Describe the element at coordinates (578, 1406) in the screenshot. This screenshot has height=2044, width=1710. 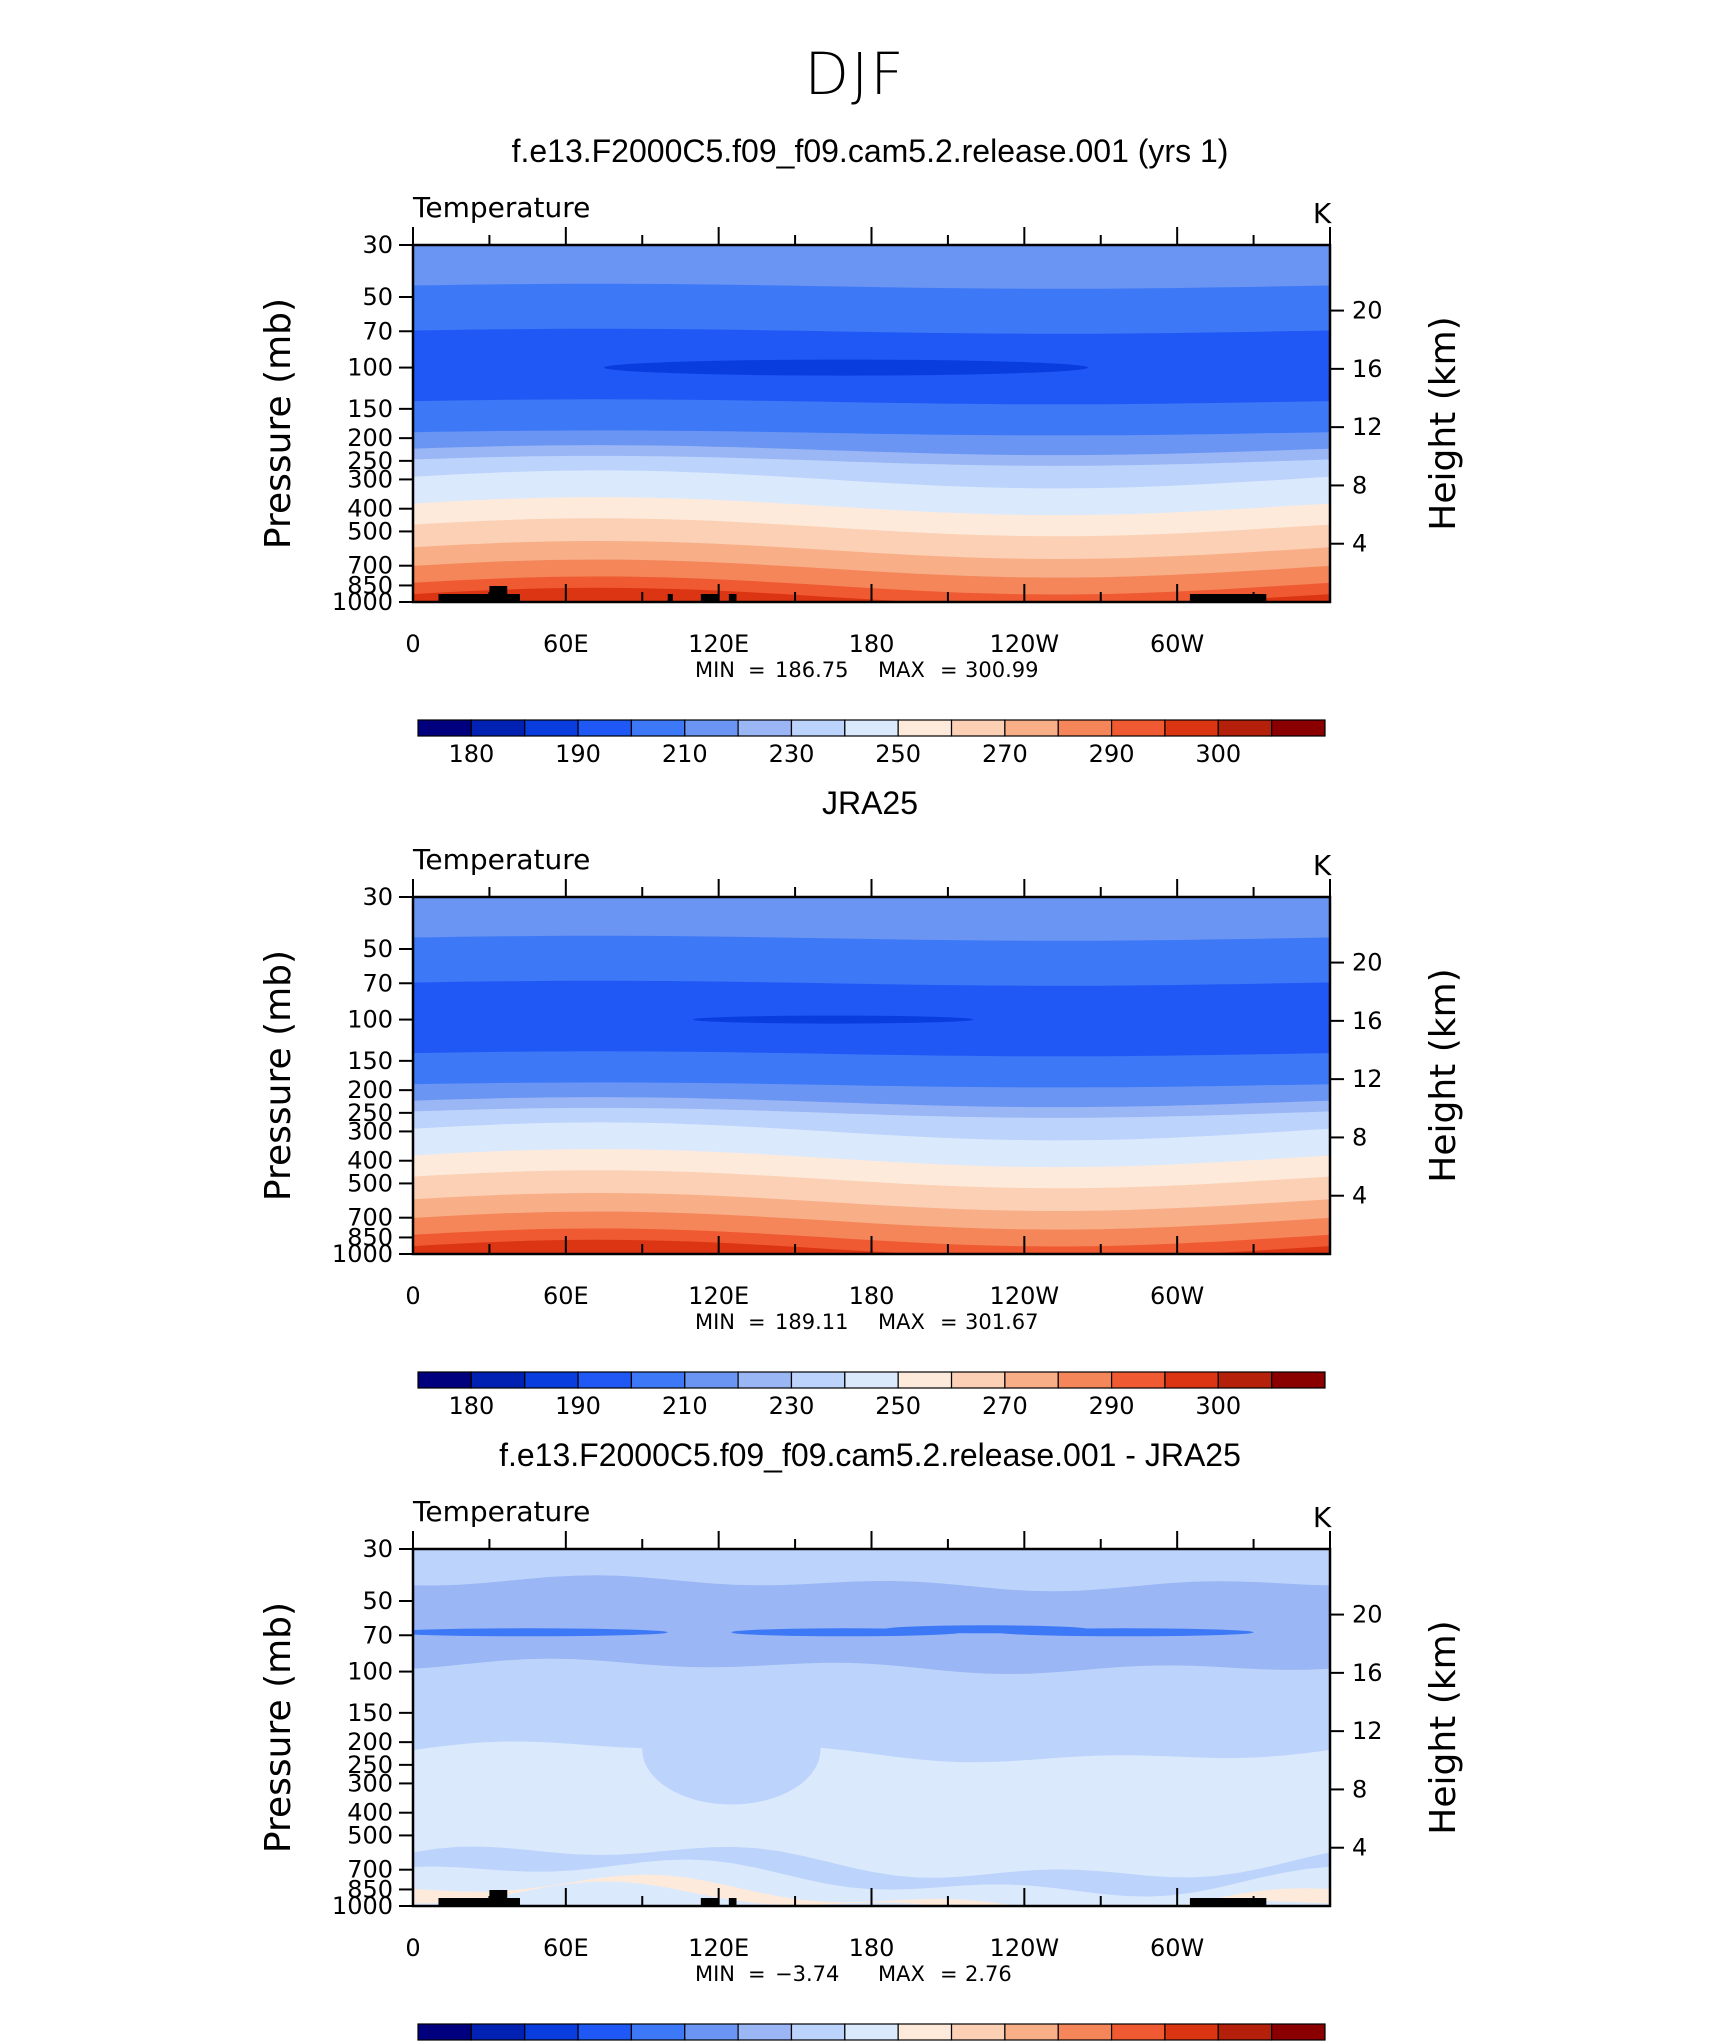
I see `colorbar-label: 190` at that location.